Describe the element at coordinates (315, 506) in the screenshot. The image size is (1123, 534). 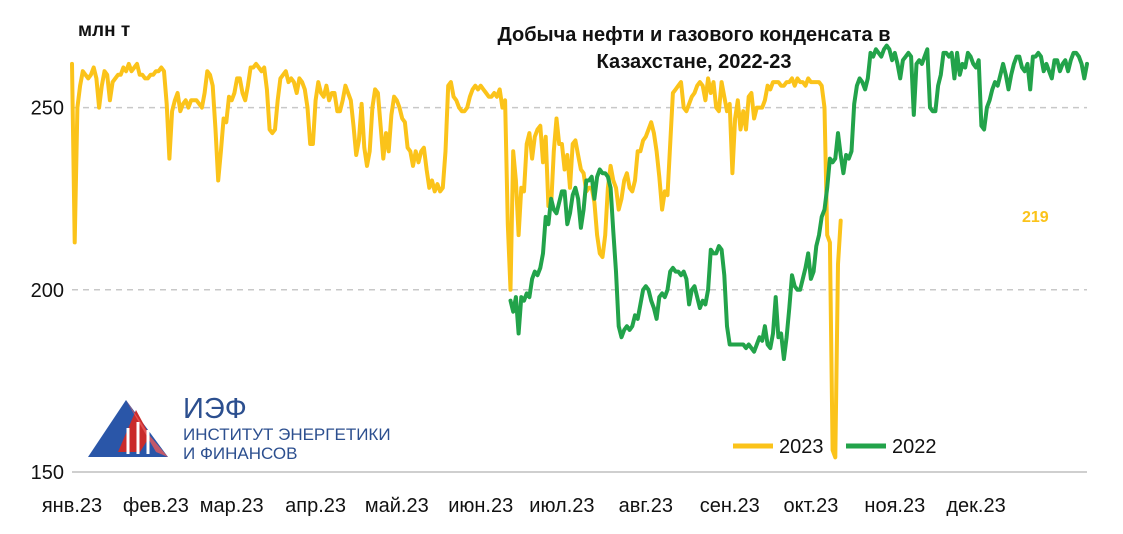
I see `x-tick-label: апр.23` at that location.